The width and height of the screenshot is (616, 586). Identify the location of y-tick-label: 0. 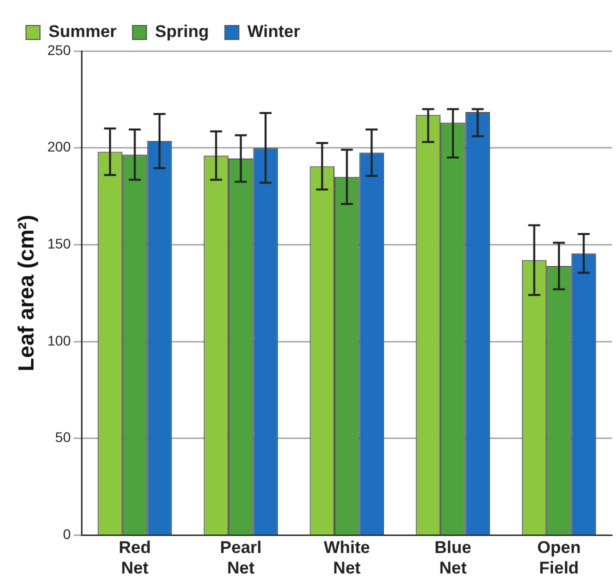
(66, 534).